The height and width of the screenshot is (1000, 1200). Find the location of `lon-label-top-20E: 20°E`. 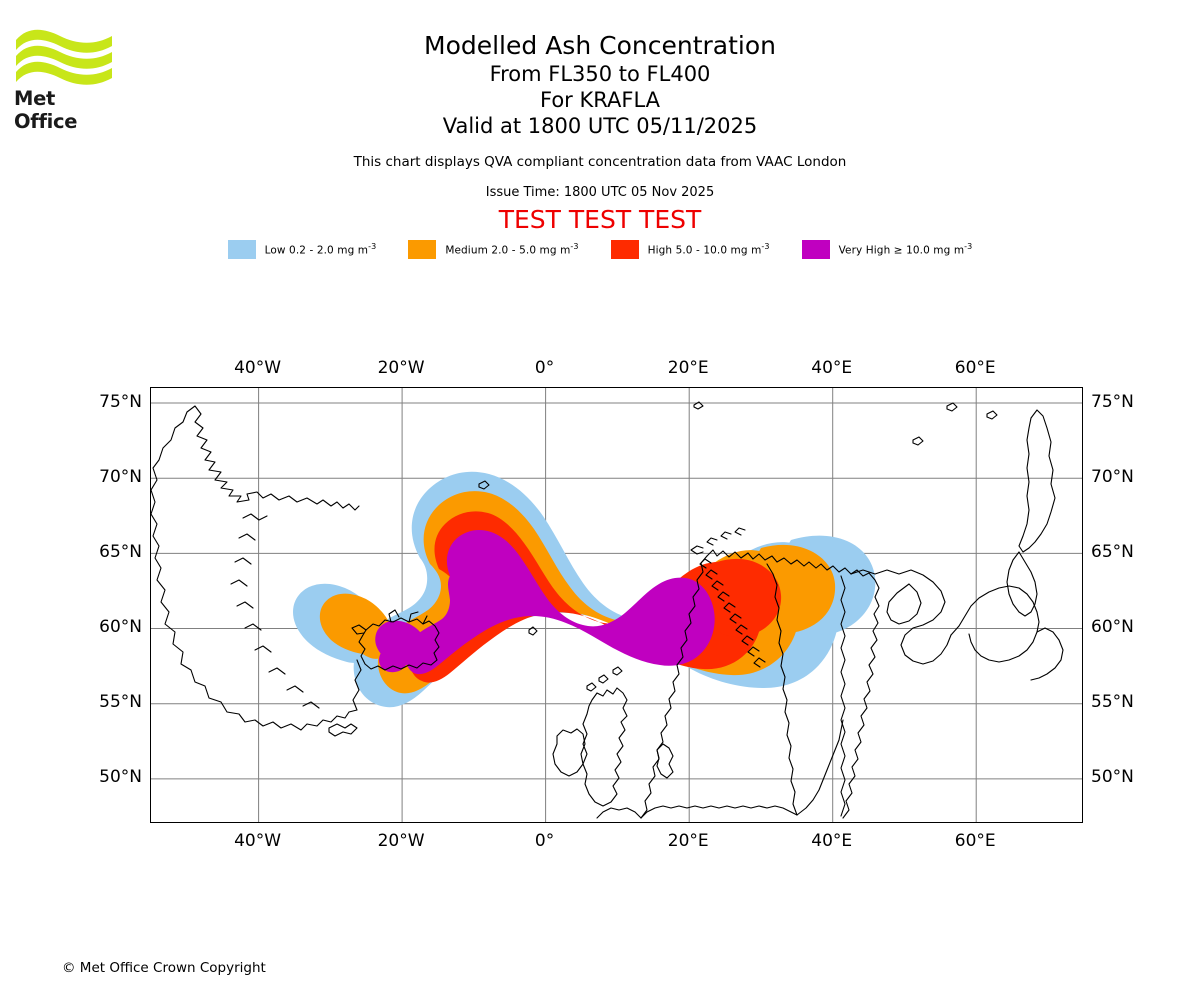

lon-label-top-20E: 20°E is located at coordinates (688, 368).